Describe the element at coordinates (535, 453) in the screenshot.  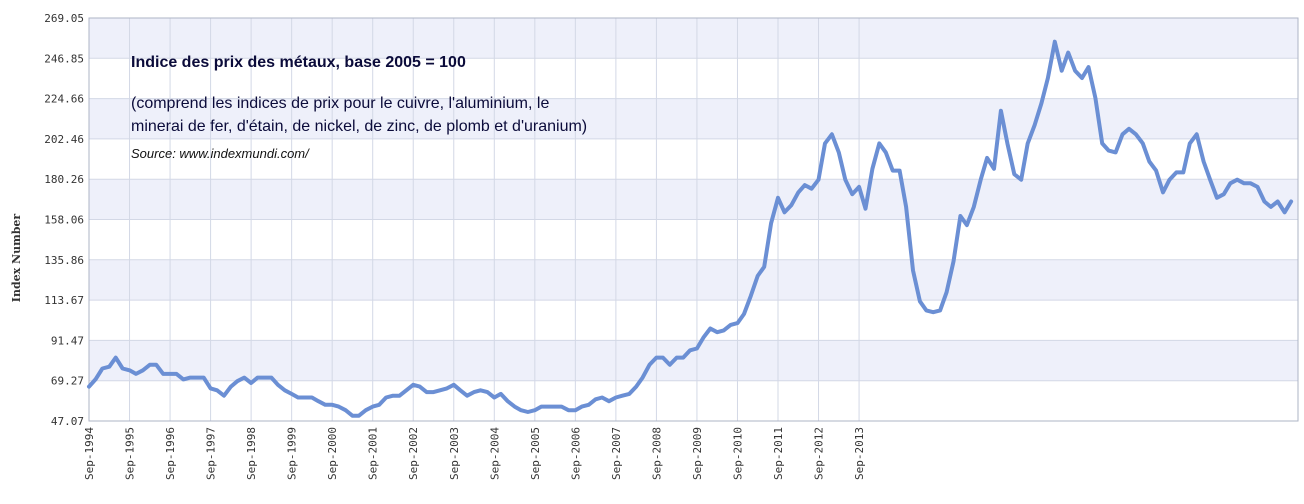
I see `x-tick-label: Sep-2005` at that location.